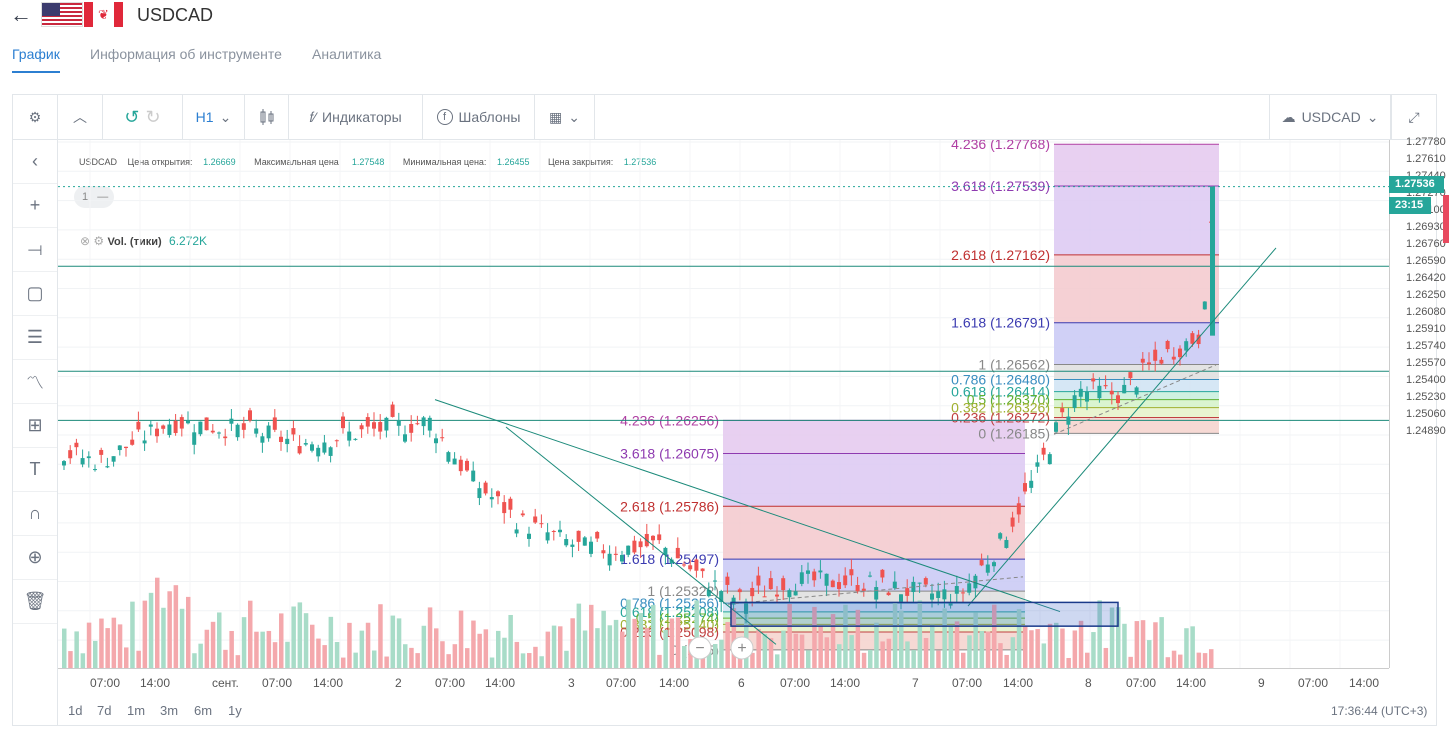 The image size is (1449, 731). Describe the element at coordinates (94, 197) in the screenshot. I see `pane-selector: 1 —` at that location.